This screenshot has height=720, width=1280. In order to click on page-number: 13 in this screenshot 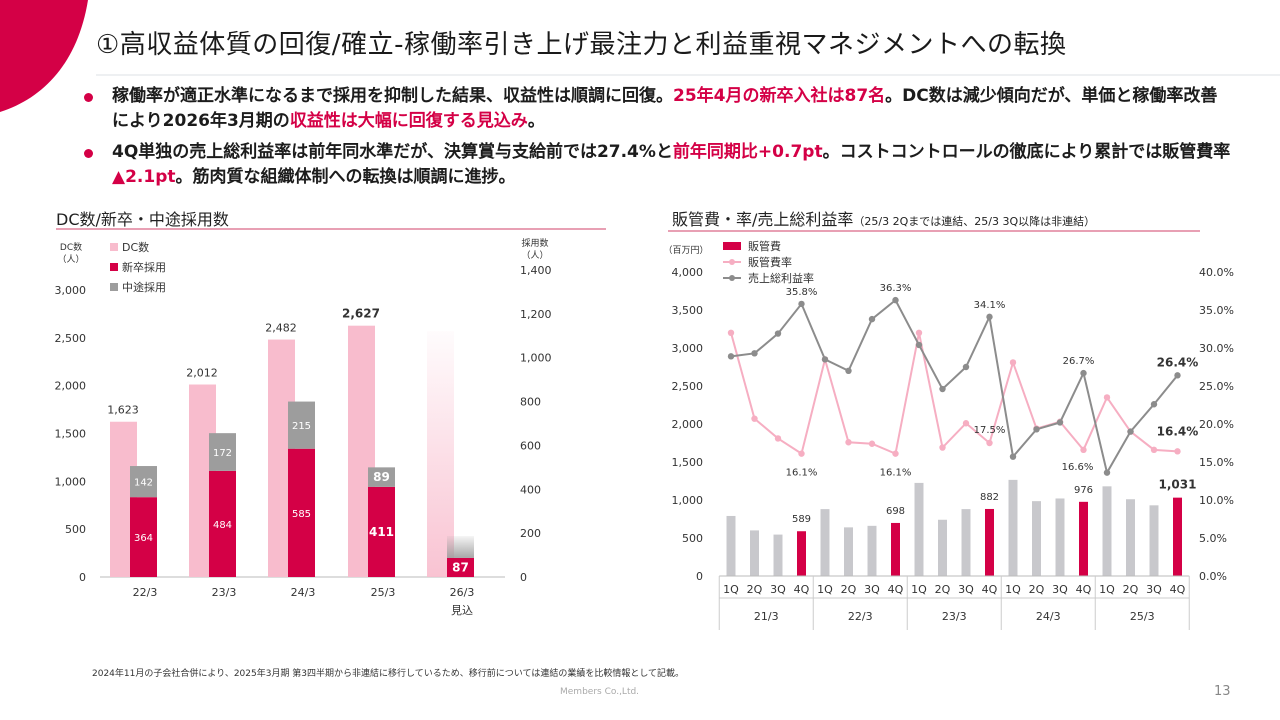, I will do `click(1222, 691)`.